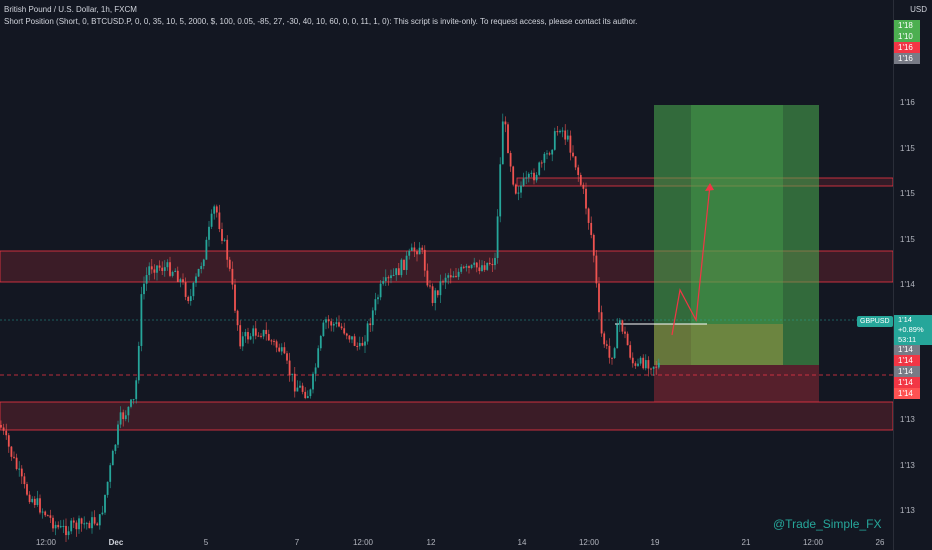 The width and height of the screenshot is (932, 550). I want to click on price-tag: 1'18, so click(907, 25).